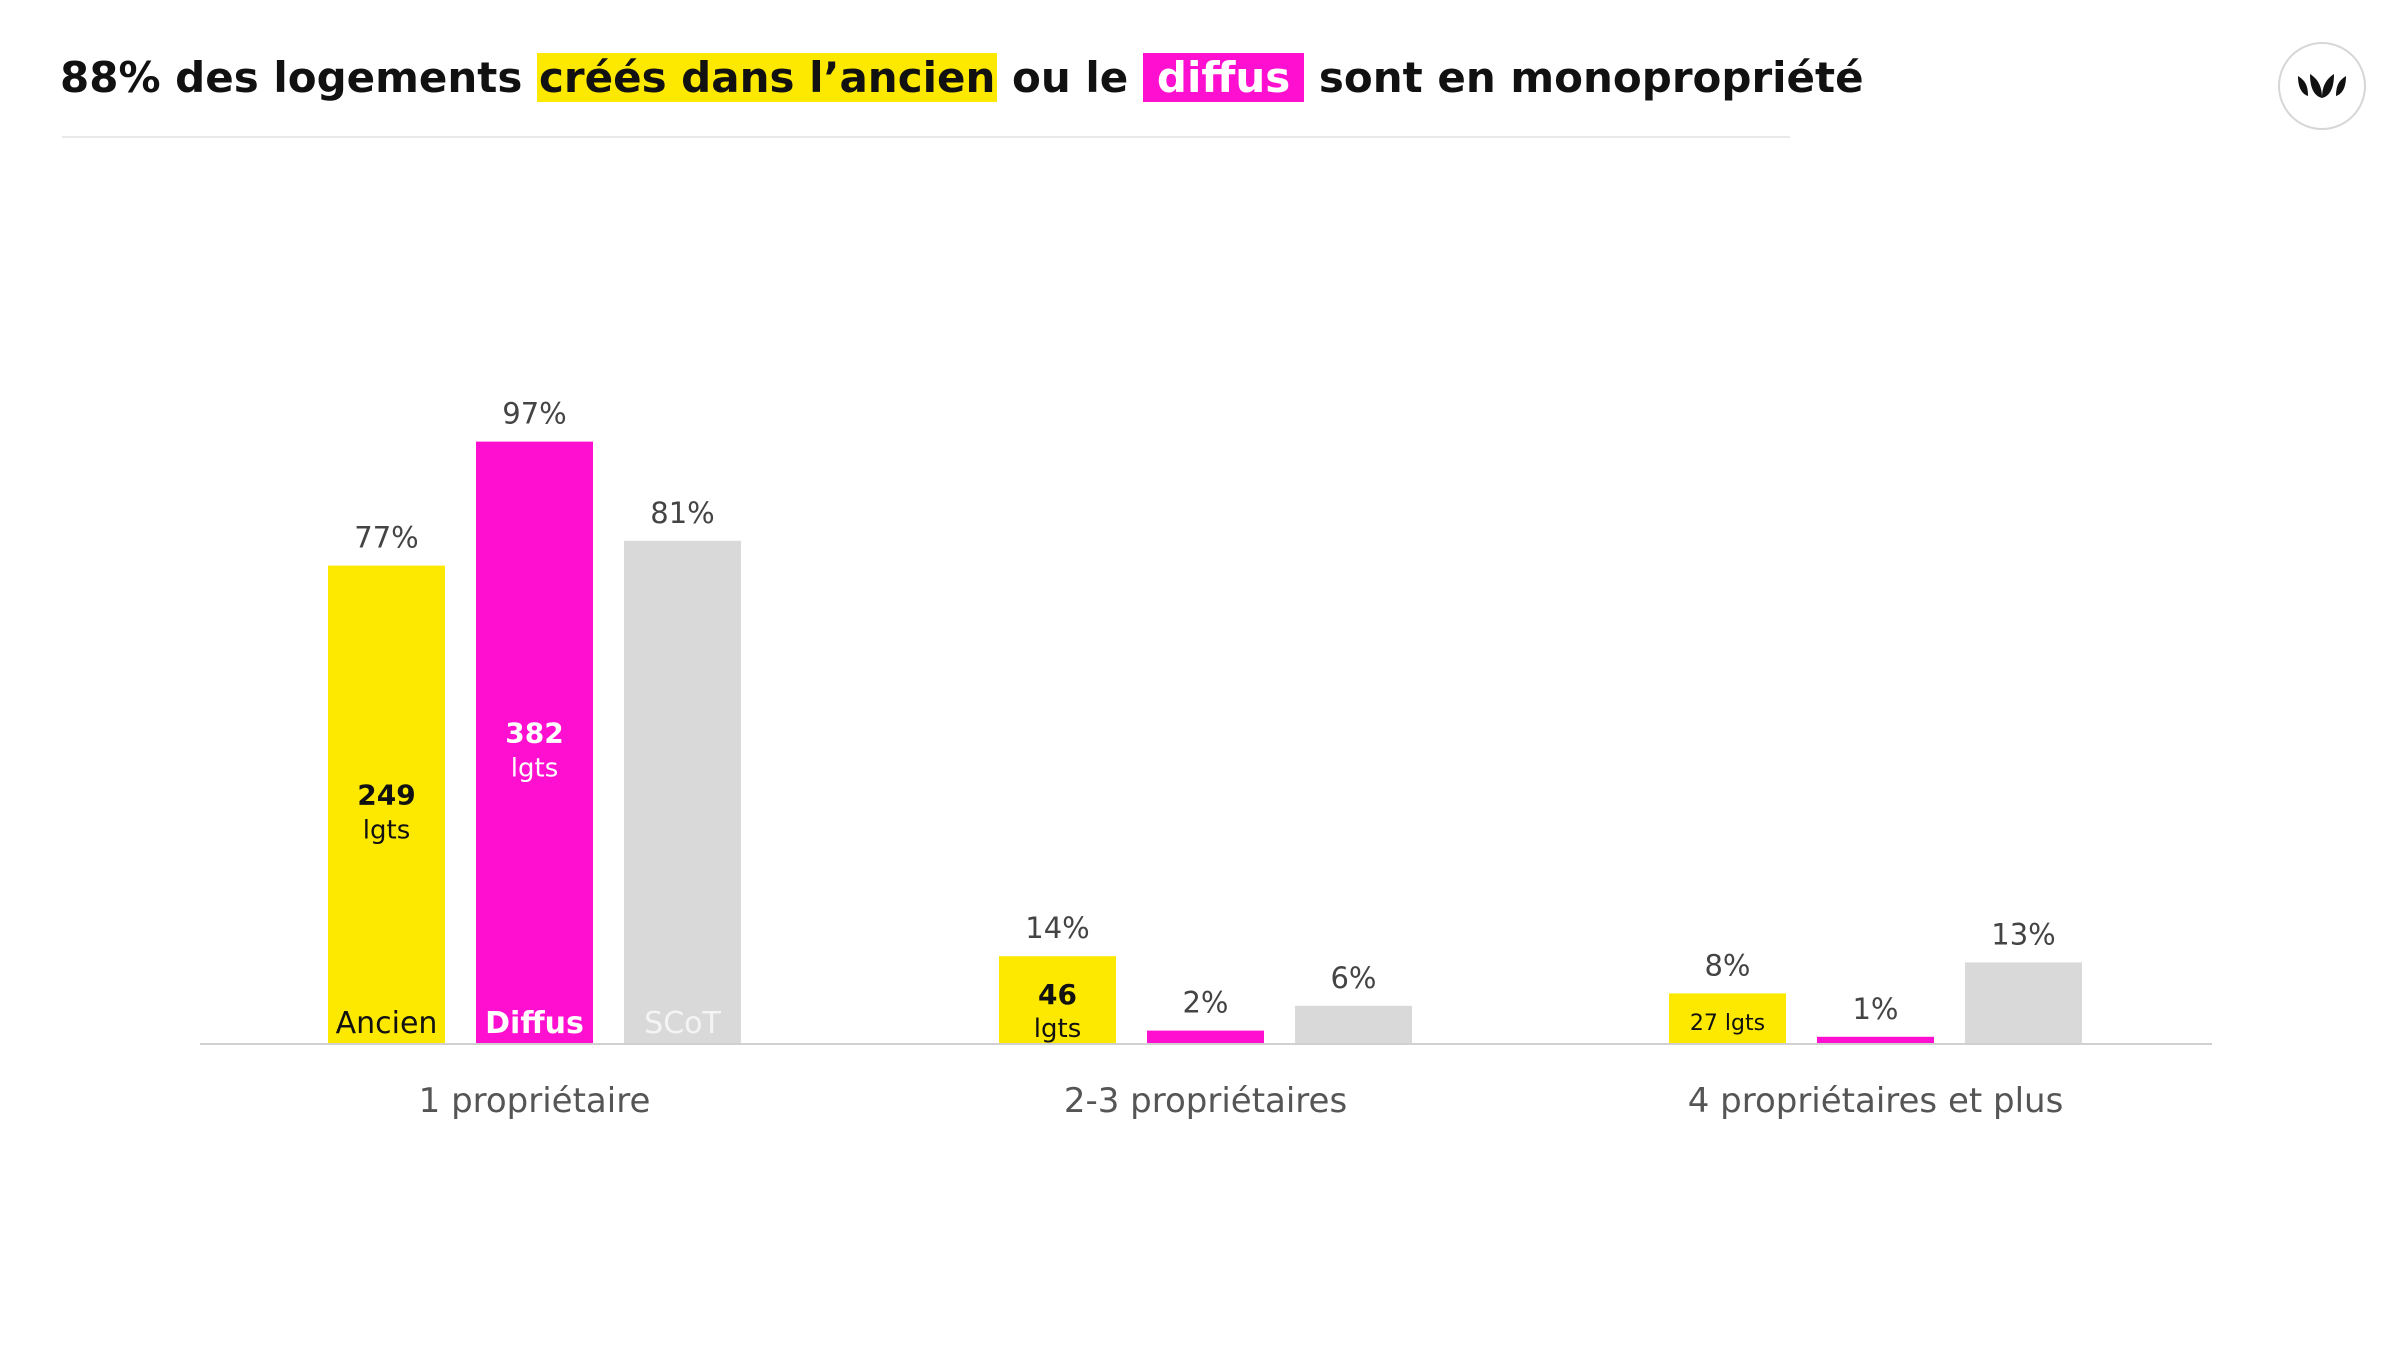 The width and height of the screenshot is (2400, 1350). Describe the element at coordinates (386, 794) in the screenshot. I see `count-label-ancien-1: 249` at that location.